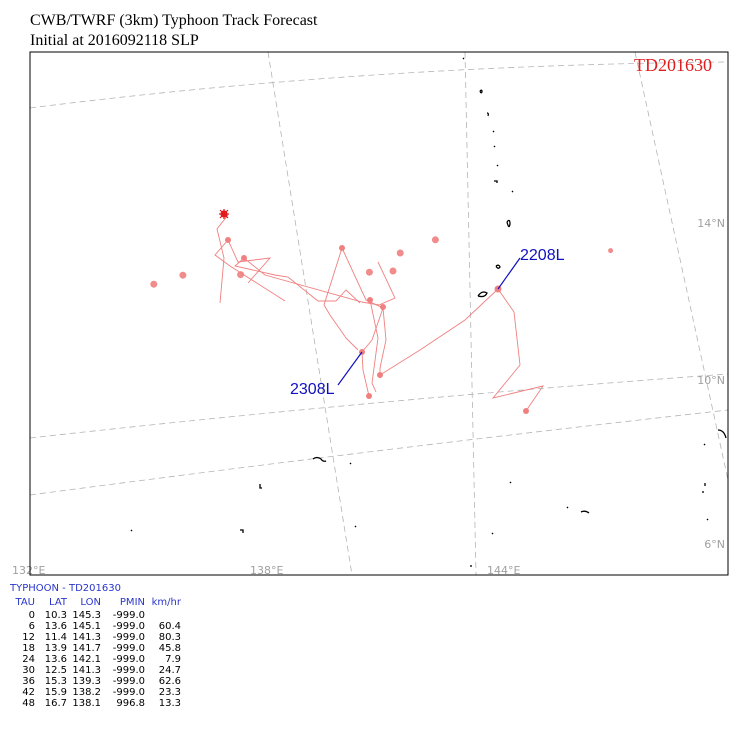 Image resolution: width=745 pixels, height=747 pixels. I want to click on annotation-leader-2308l, so click(350, 368).